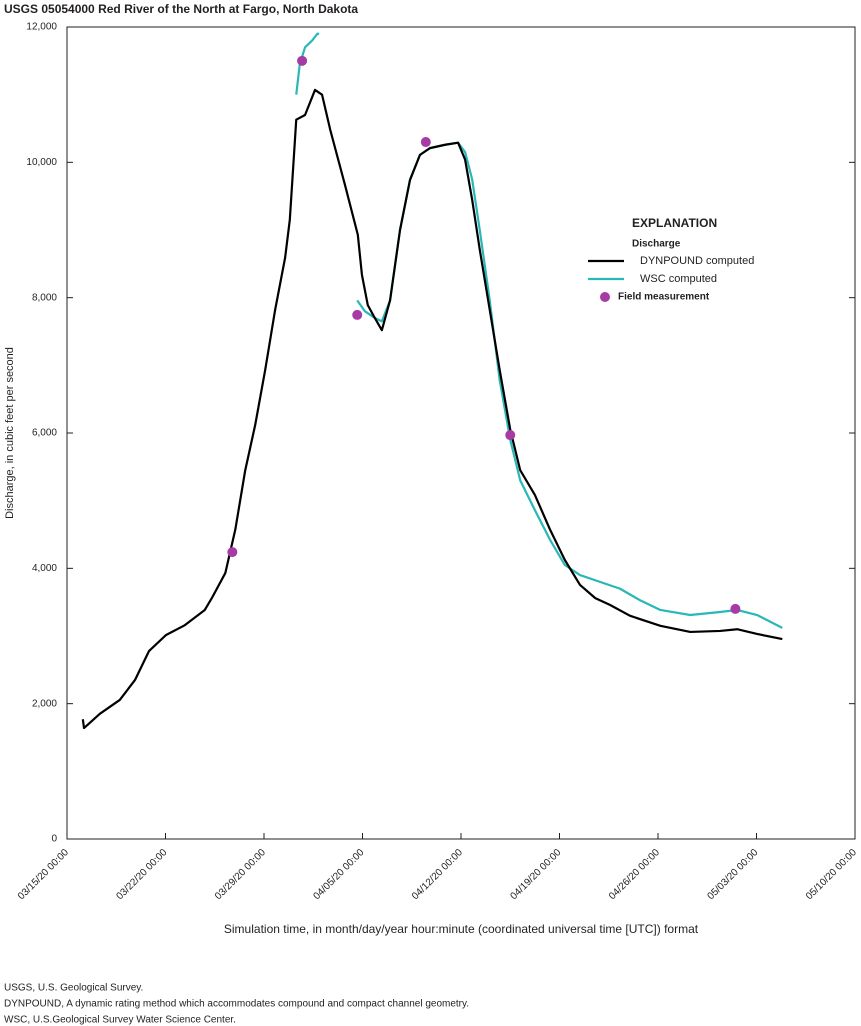  Describe the element at coordinates (240, 874) in the screenshot. I see `x-tick-label: 03/29/20 00:00` at that location.